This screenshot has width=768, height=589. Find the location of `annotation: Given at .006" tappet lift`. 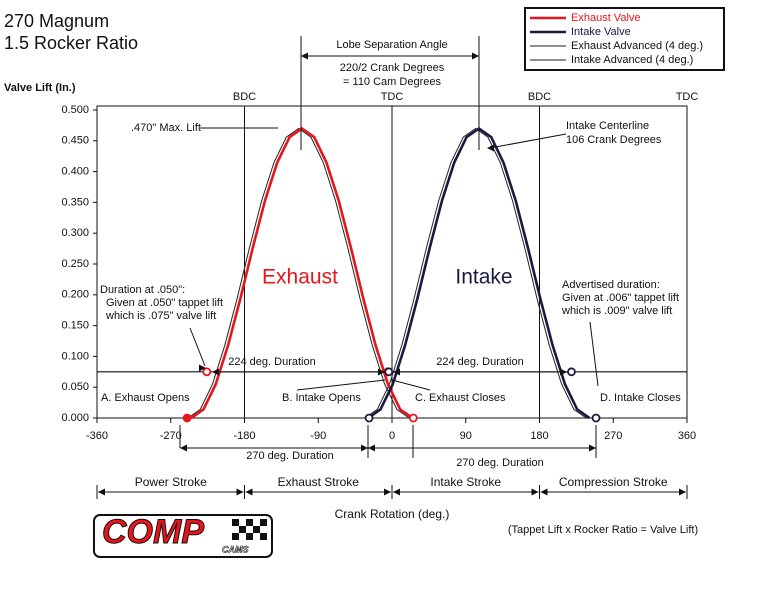

annotation: Given at .006" tappet lift is located at coordinates (620, 298).